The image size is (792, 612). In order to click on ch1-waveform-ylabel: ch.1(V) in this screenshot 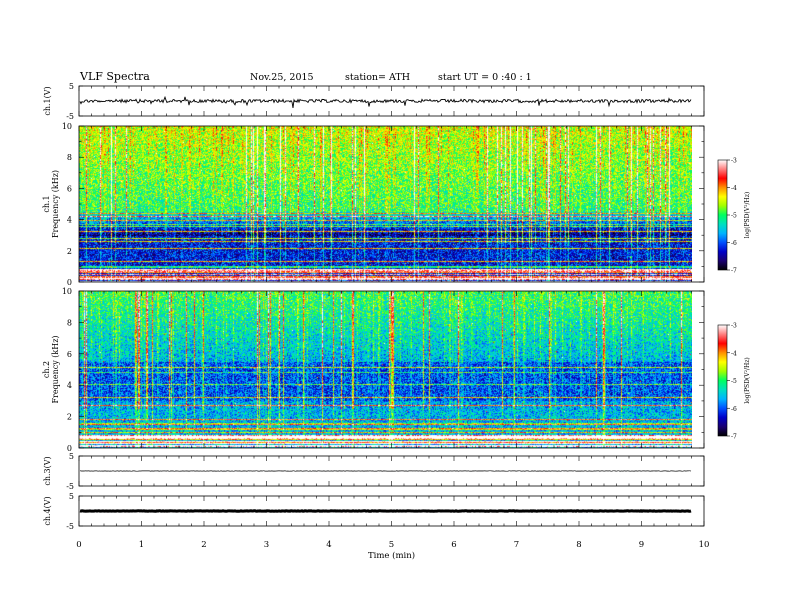, I will do `click(47, 100)`.